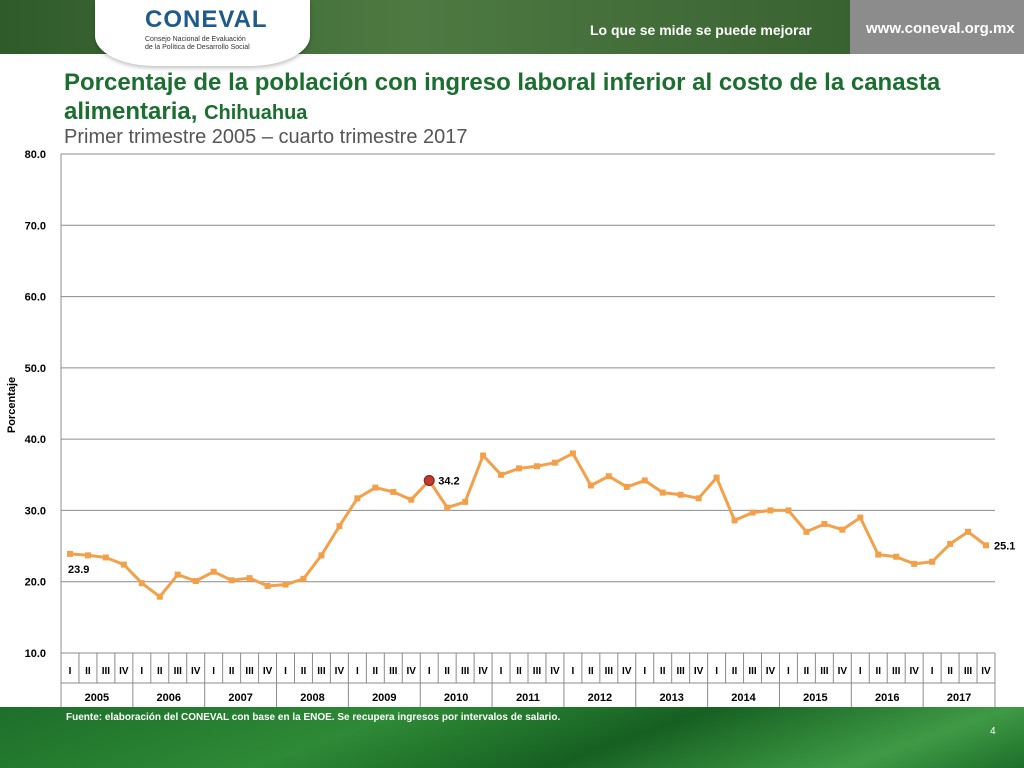 This screenshot has height=768, width=1024. I want to click on logo-subtitle-line-2: de la Política de Desarrollo Social, so click(197, 47).